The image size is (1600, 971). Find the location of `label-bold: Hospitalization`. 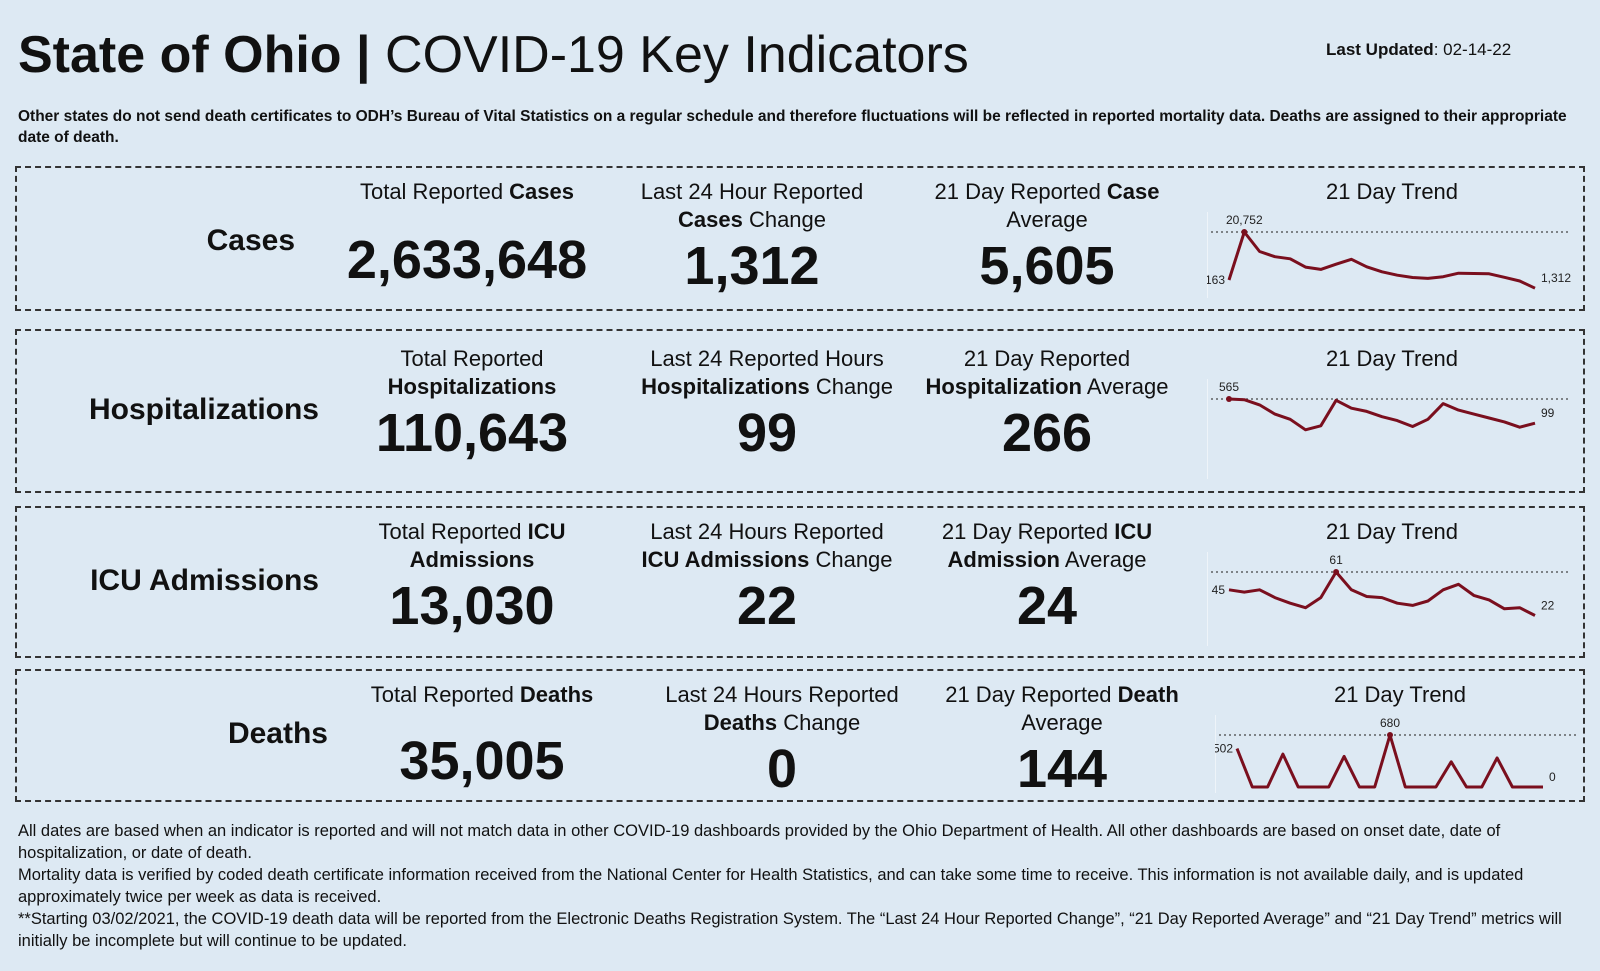

label-bold: Hospitalization is located at coordinates (1003, 386).